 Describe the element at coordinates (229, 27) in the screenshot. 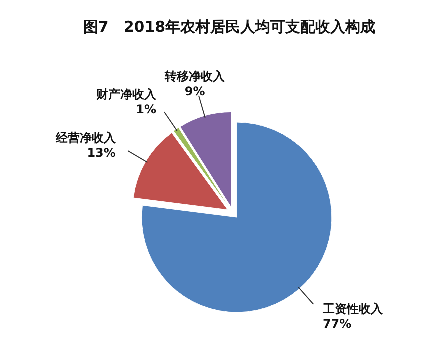

I see `chart-title: 图7 2018年农村居民人均可支配收入构成` at that location.